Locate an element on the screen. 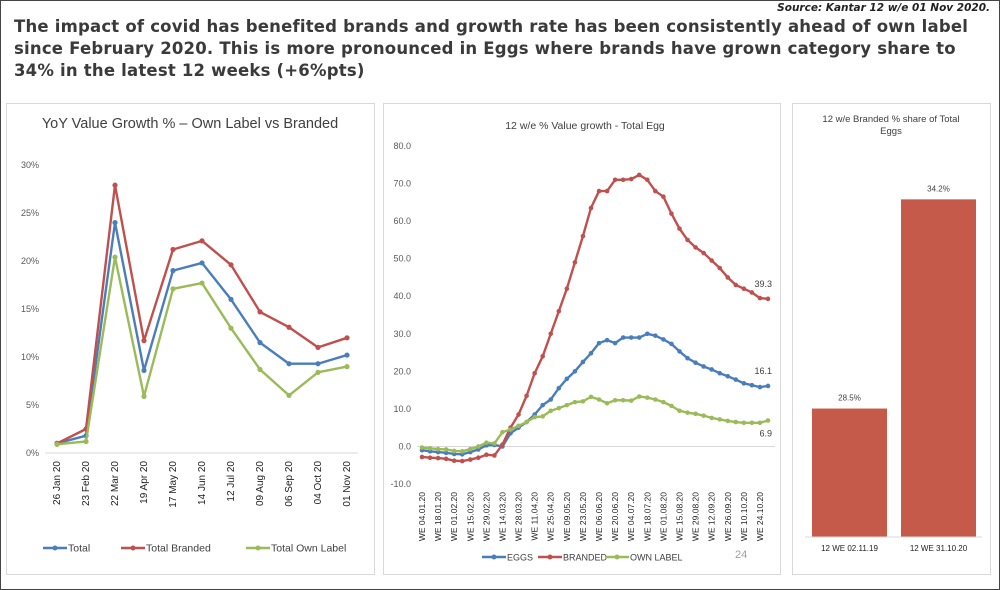  y-tick-label: 50.0 is located at coordinates (402, 259).